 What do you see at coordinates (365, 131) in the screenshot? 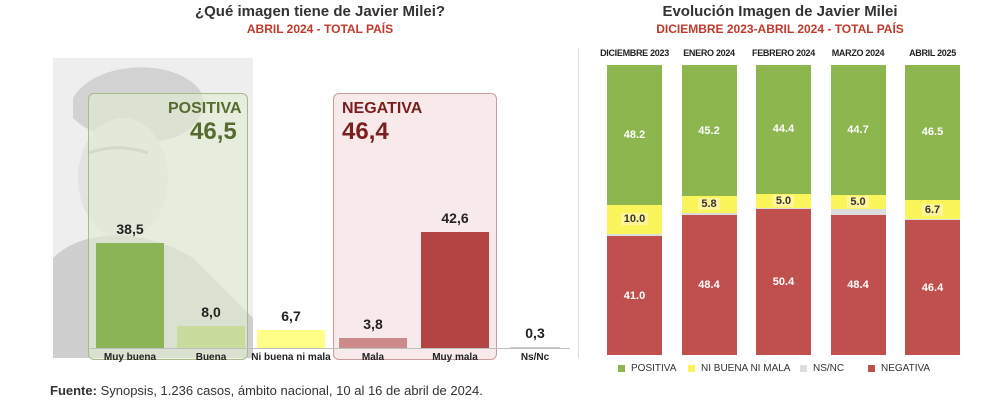
I see `negativa-group-value: 46,4` at bounding box center [365, 131].